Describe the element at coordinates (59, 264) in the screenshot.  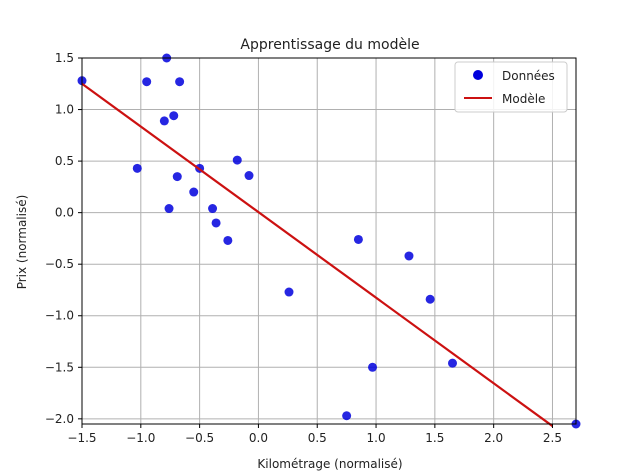
I see `y-tick-label: −0.5` at that location.